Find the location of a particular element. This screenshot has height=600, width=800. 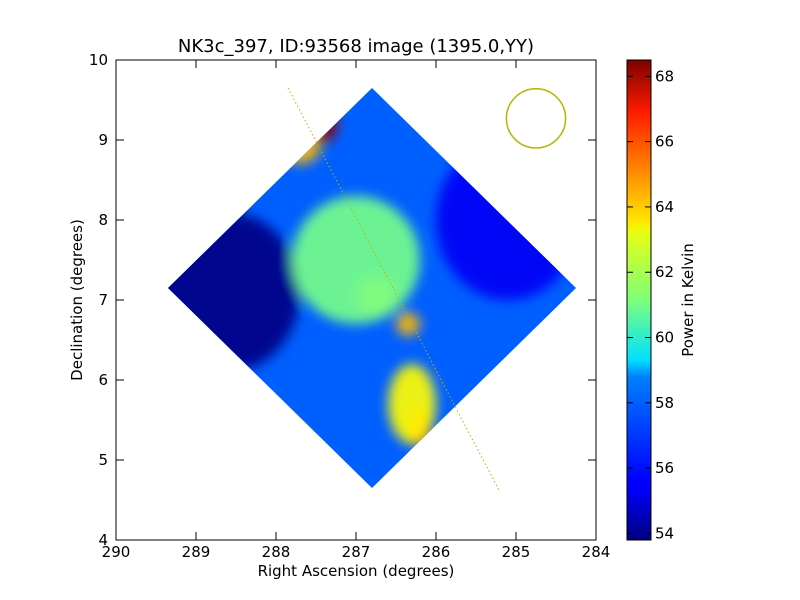

y-tick-label: 4 is located at coordinates (103, 540).